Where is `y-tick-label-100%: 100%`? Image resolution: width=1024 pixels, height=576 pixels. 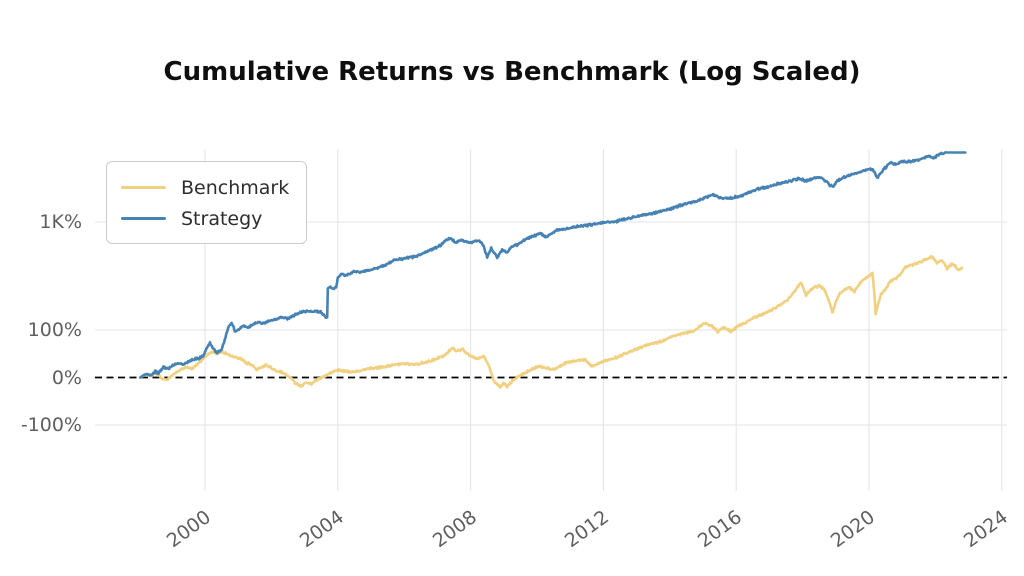 y-tick-label-100%: 100% is located at coordinates (54, 330).